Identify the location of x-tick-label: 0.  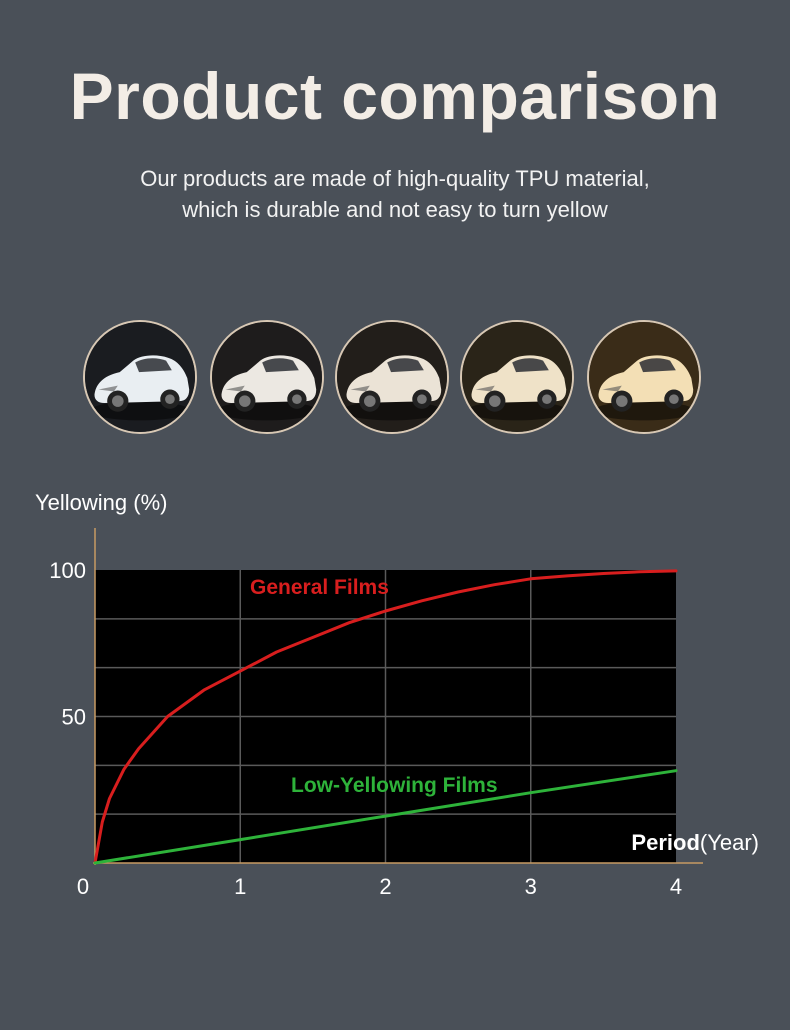
(83, 886).